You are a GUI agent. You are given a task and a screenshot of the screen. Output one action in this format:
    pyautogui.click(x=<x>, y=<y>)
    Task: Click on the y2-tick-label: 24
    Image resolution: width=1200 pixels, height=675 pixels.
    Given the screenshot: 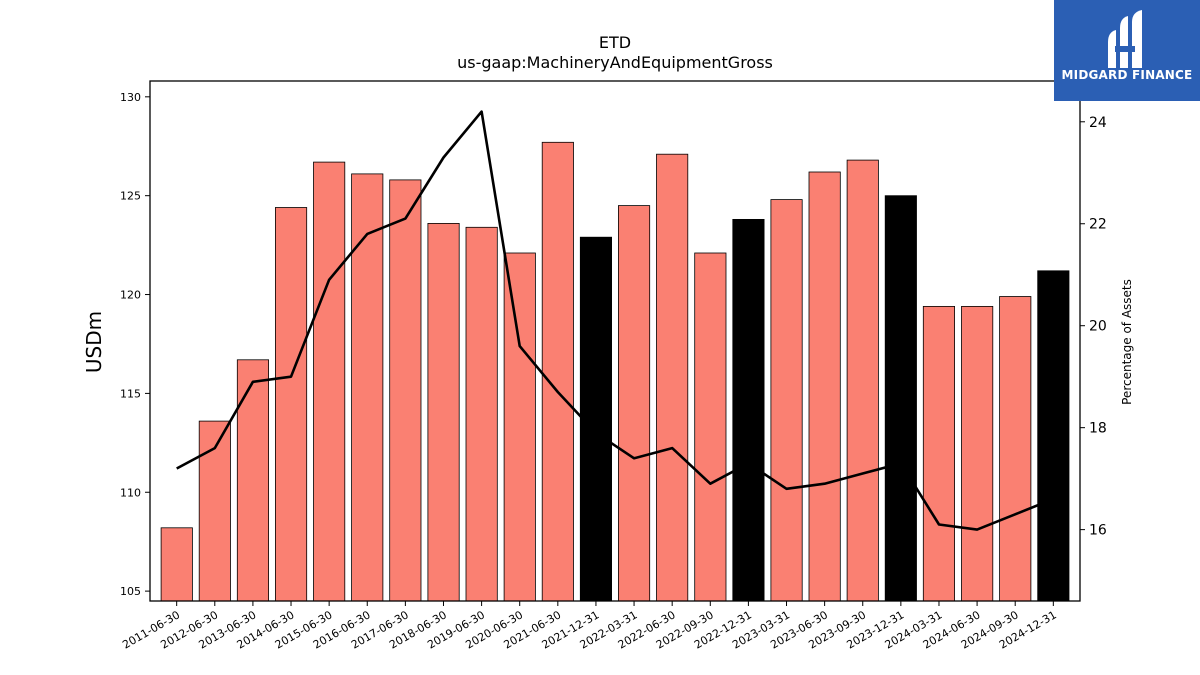 What is the action you would take?
    pyautogui.click(x=1098, y=123)
    